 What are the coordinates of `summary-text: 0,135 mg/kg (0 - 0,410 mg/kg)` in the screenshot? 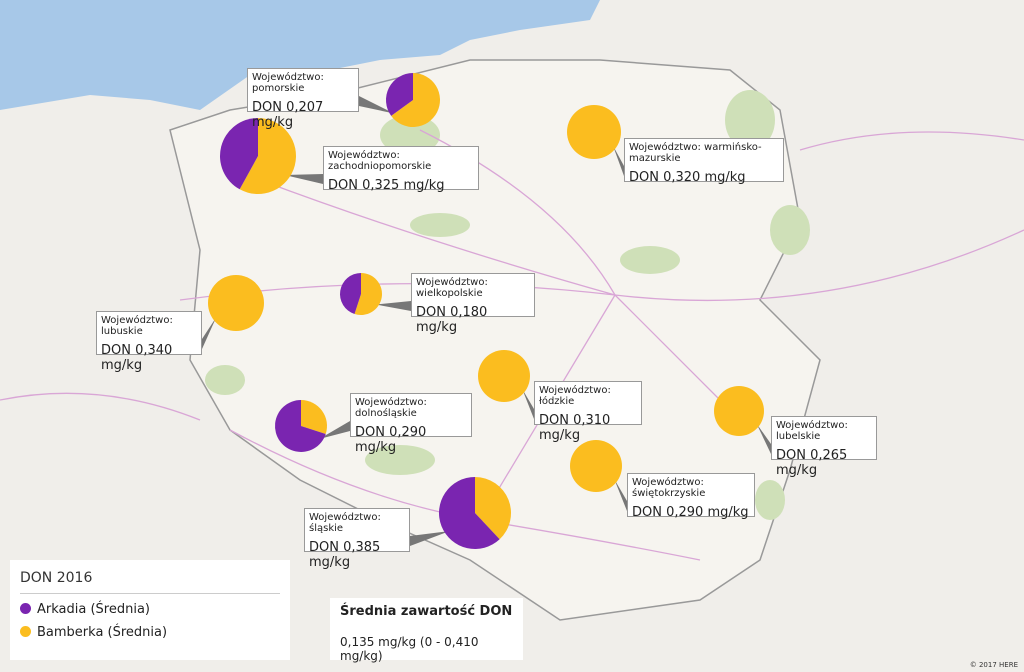 It's located at (409, 649).